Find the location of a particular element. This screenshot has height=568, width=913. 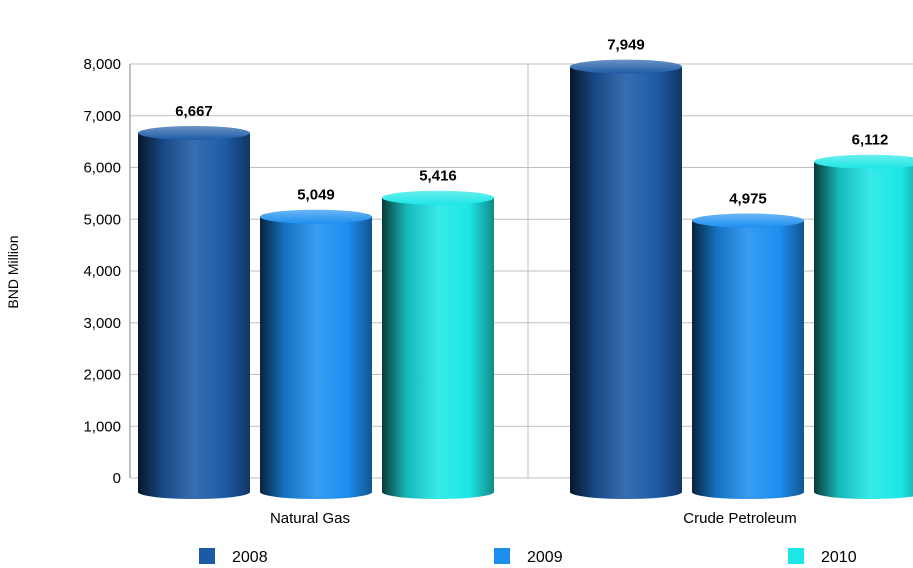

legend-item: 2008 is located at coordinates (233, 557).